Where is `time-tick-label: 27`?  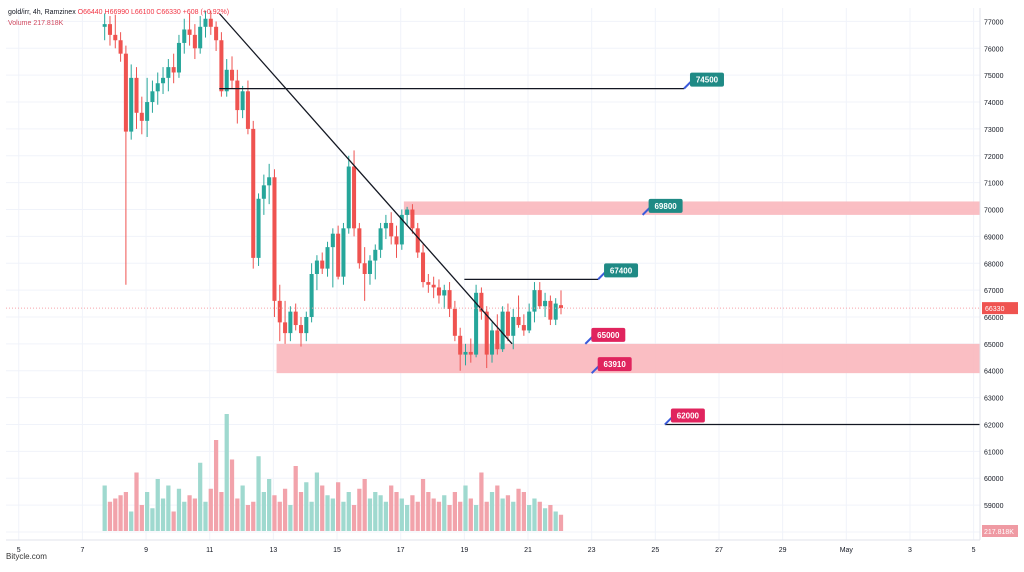 time-tick-label: 27 is located at coordinates (719, 550).